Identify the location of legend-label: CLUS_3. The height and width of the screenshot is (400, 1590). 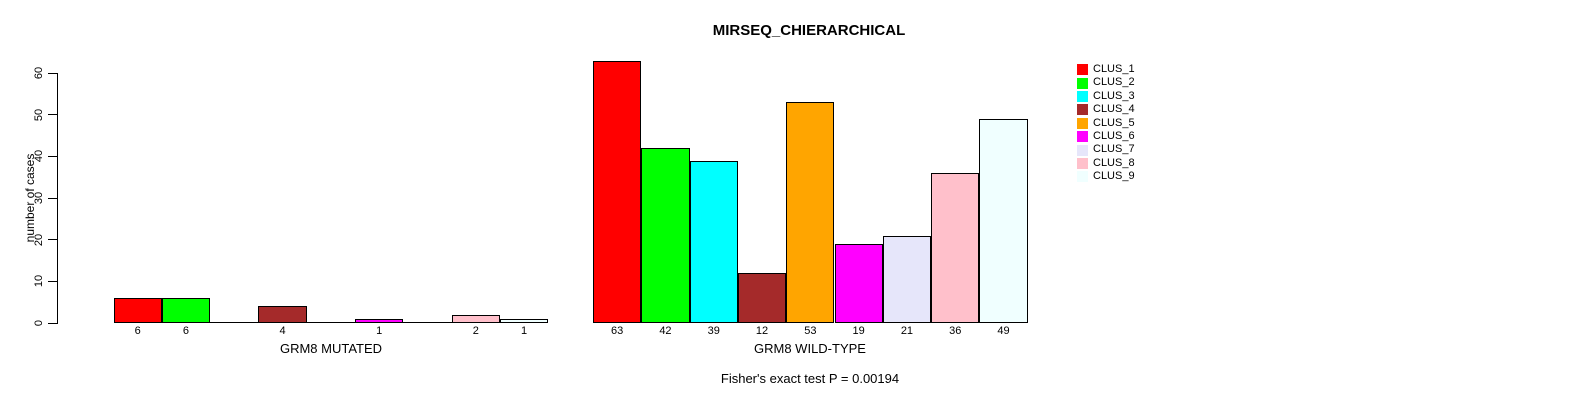
(1114, 95).